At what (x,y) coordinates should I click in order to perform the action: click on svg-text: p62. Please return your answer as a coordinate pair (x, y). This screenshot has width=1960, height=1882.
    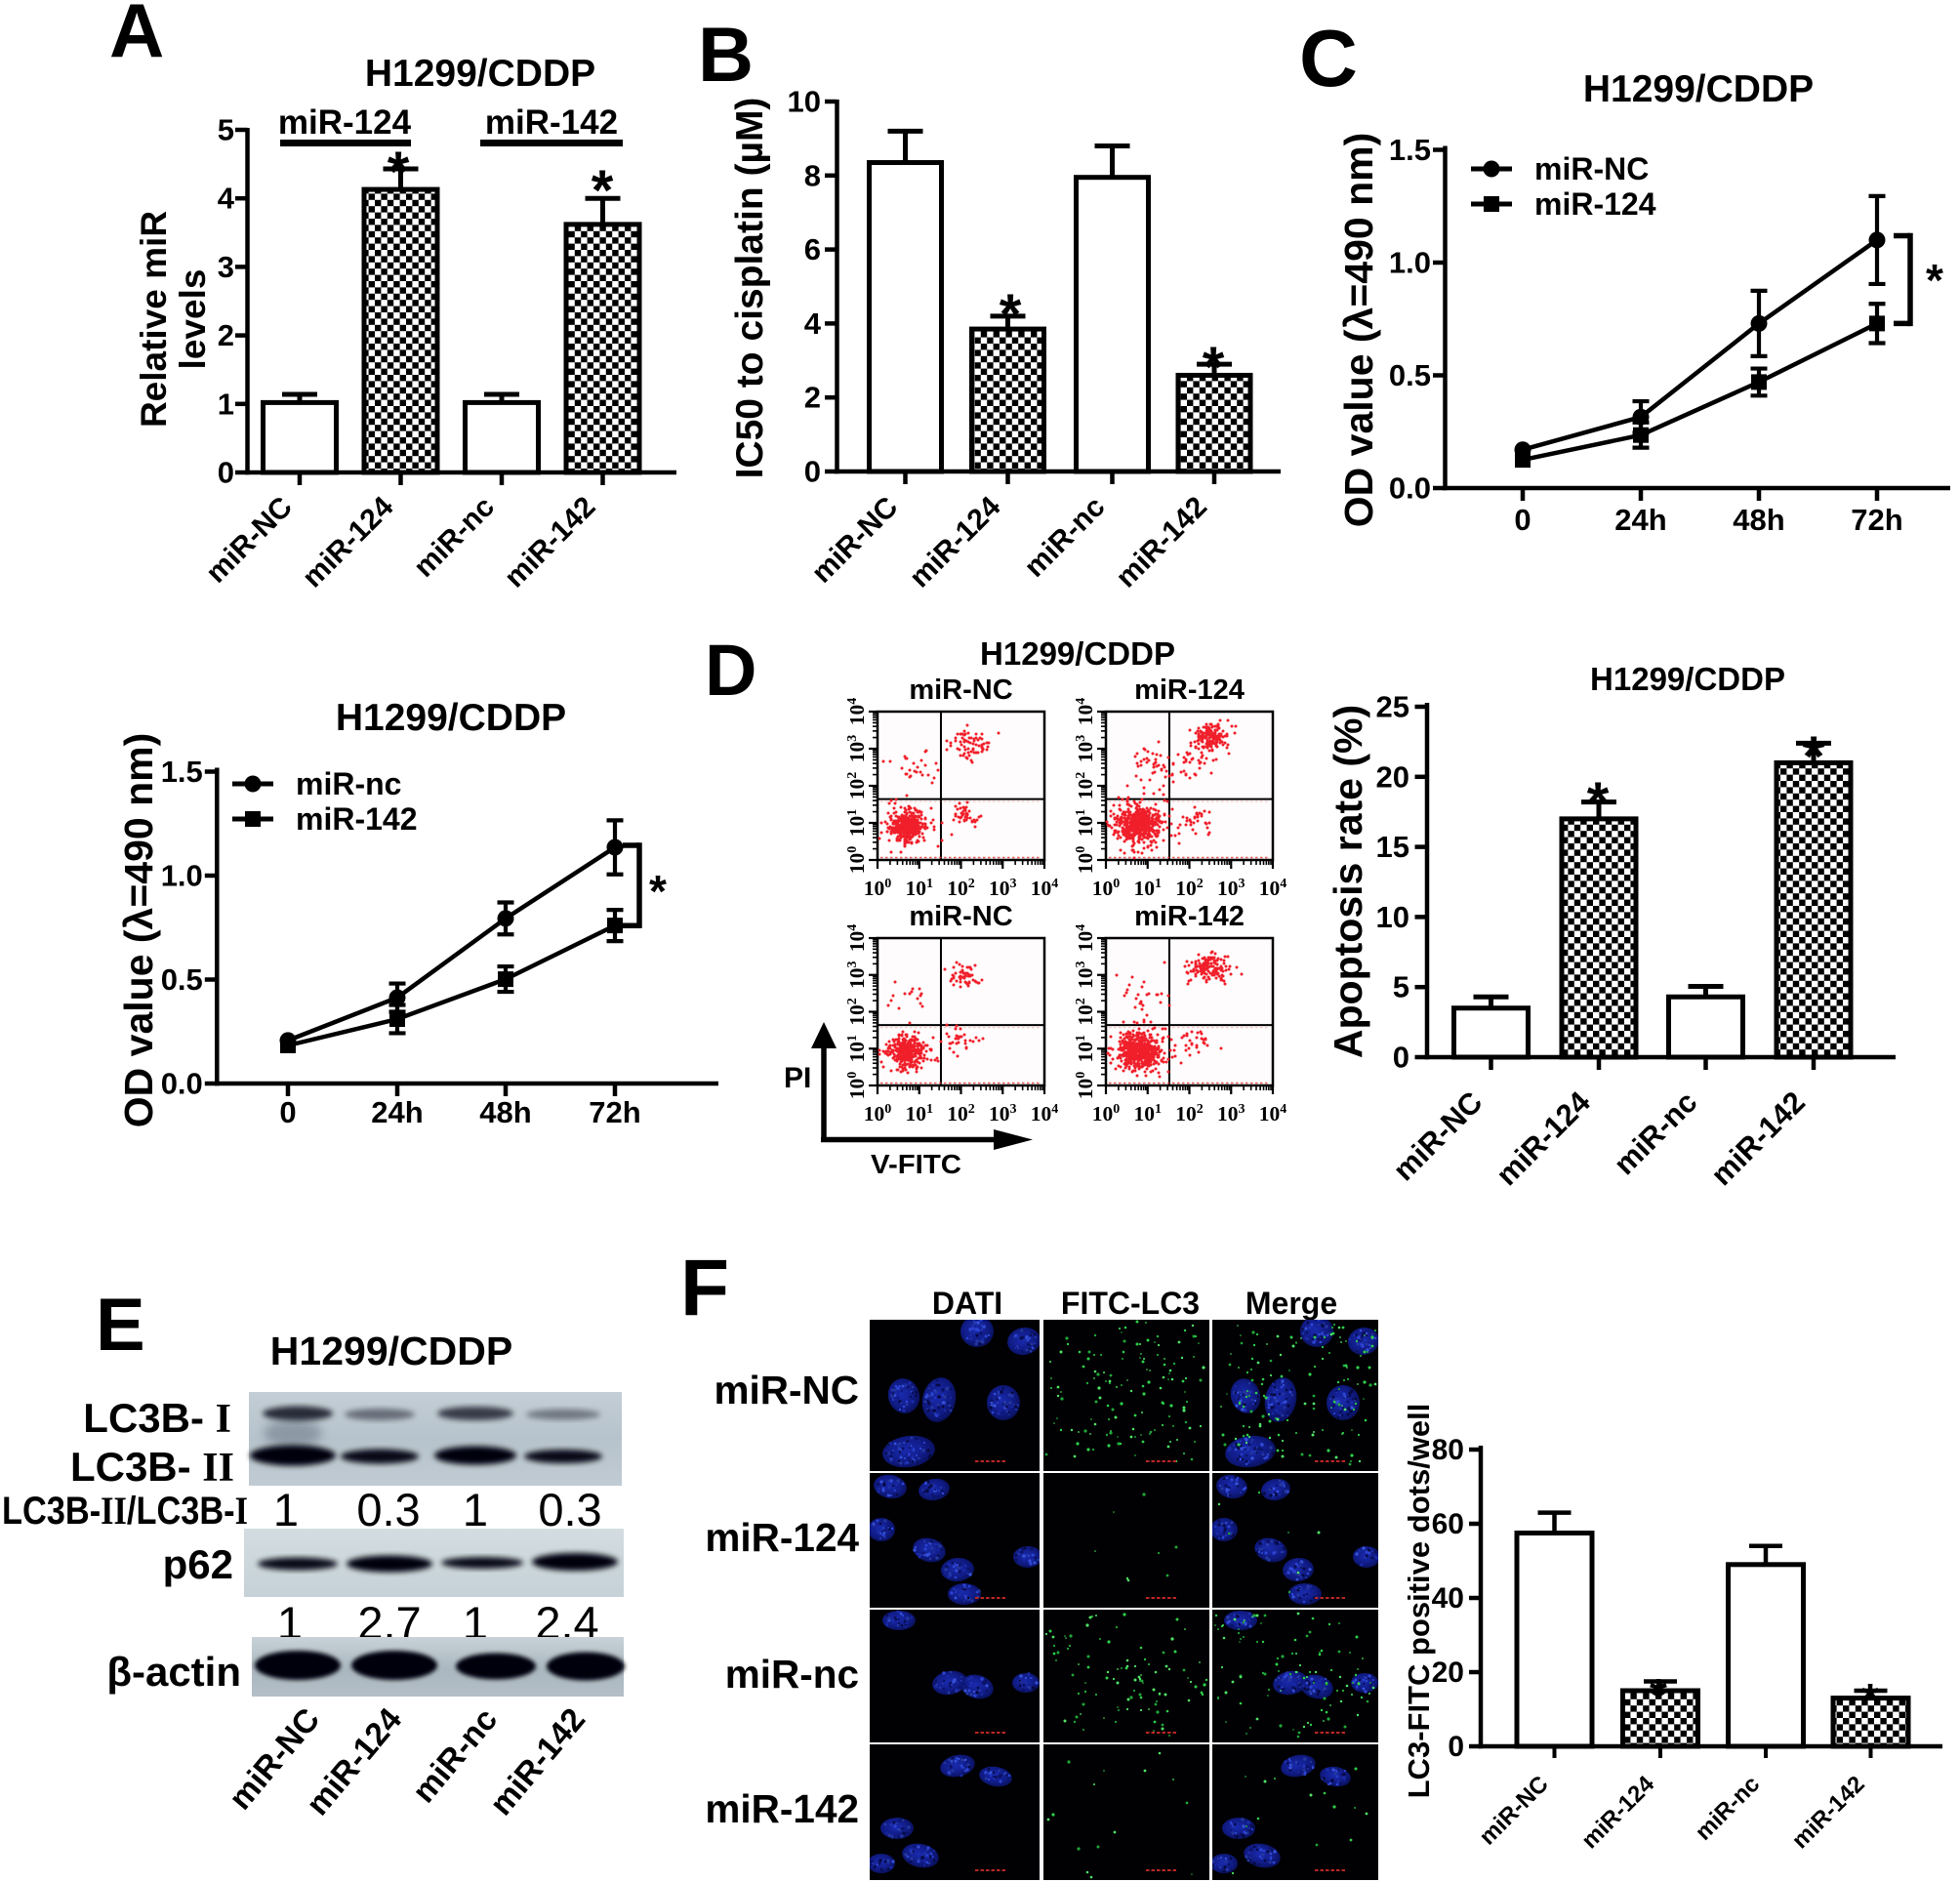
    Looking at the image, I should click on (198, 1564).